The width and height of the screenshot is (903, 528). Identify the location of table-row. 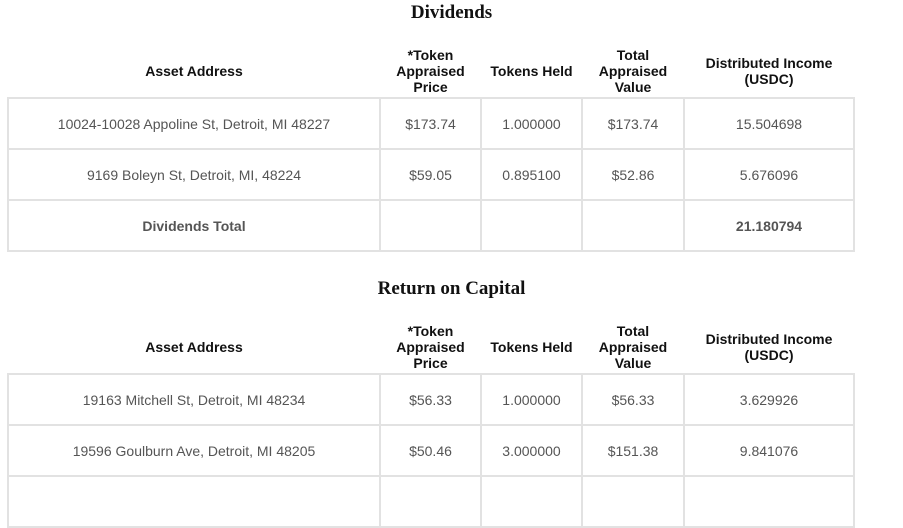
(431, 501).